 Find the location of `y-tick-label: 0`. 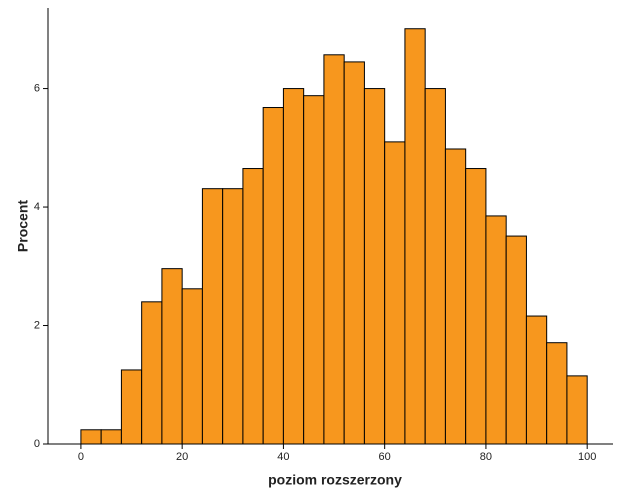

y-tick-label: 0 is located at coordinates (37, 444).